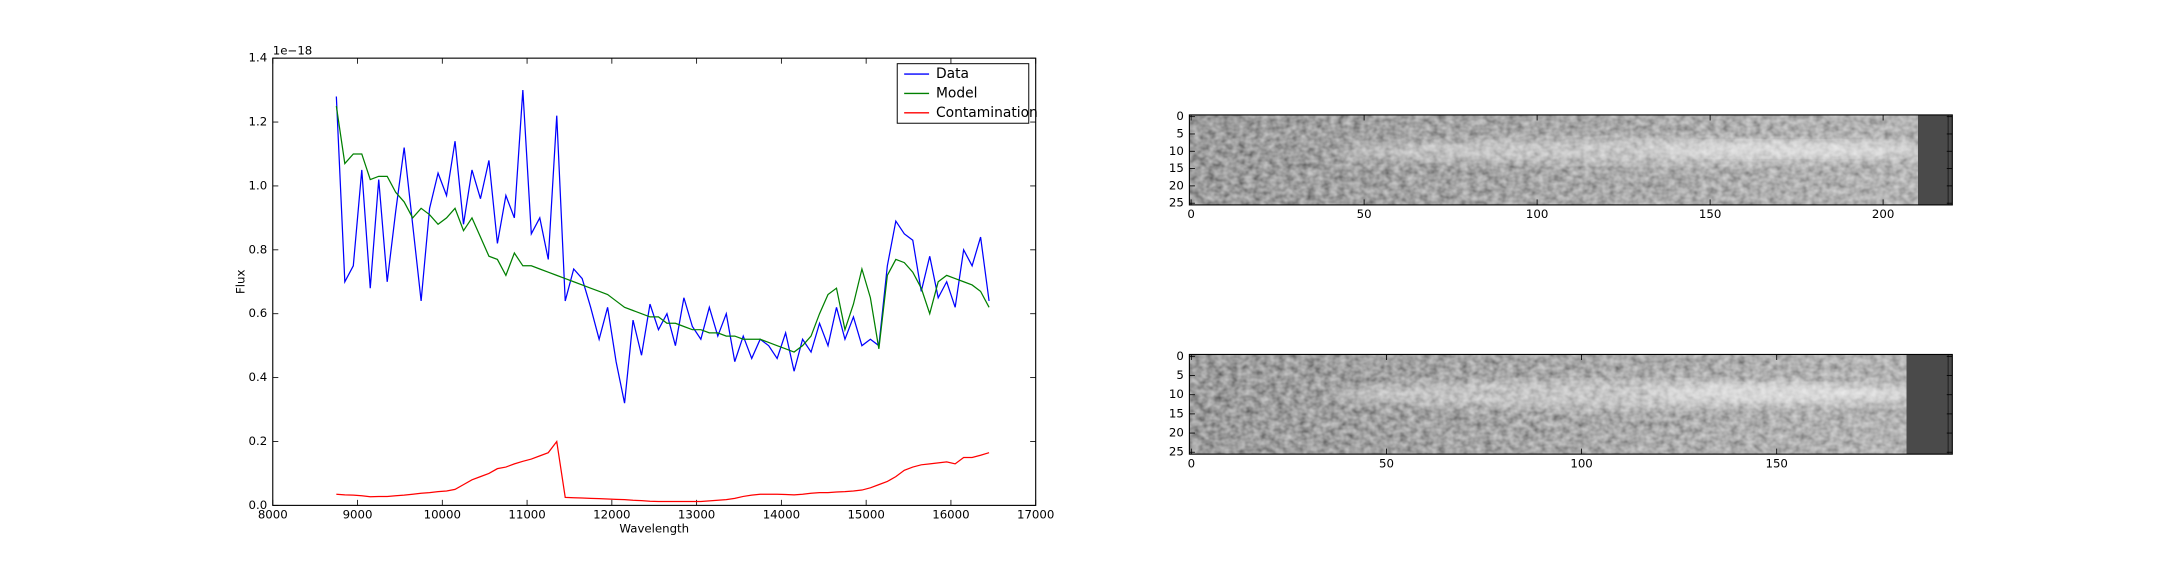 The width and height of the screenshot is (2160, 576). What do you see at coordinates (442, 515) in the screenshot?
I see `x-tick-label: 10000` at bounding box center [442, 515].